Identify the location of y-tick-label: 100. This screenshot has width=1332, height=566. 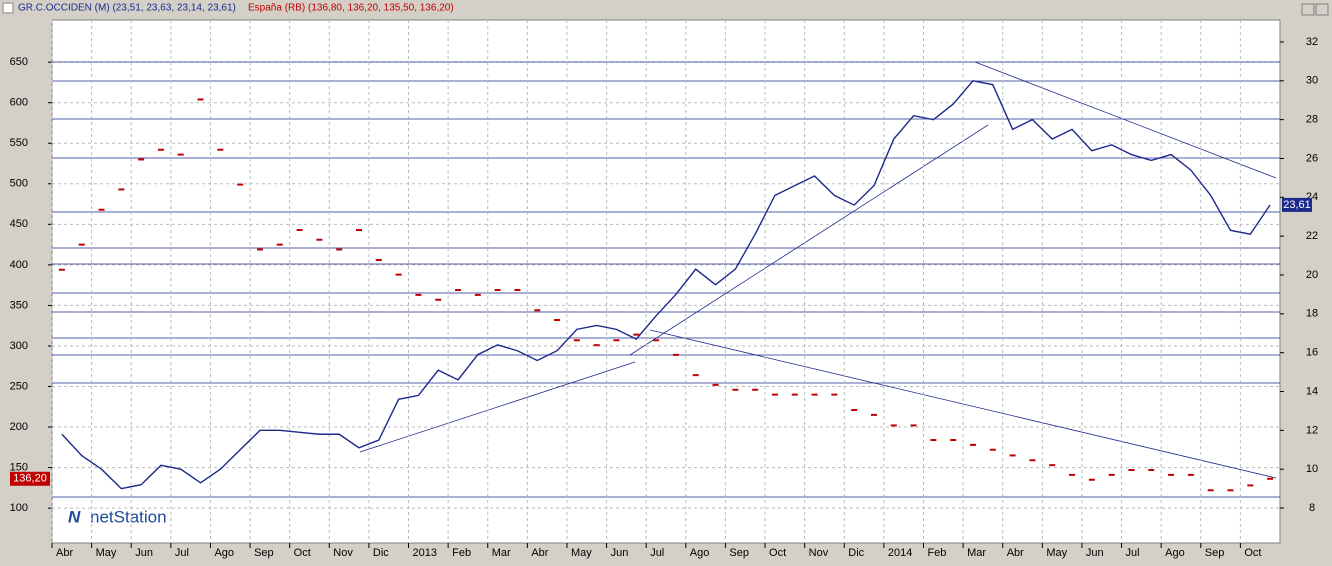
(19, 508).